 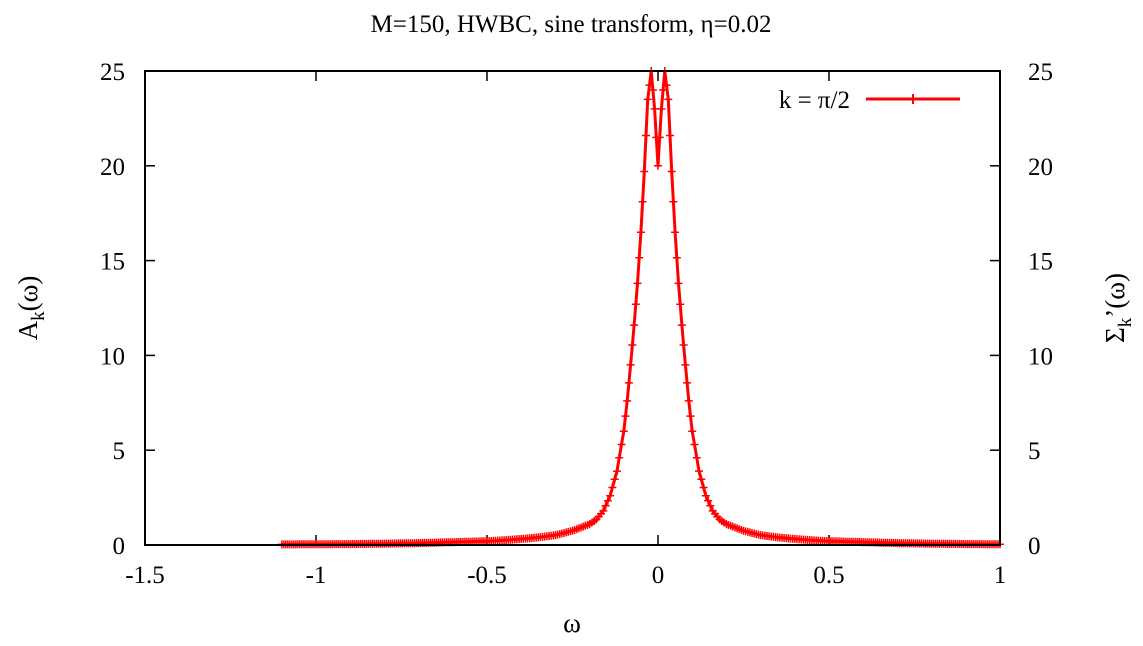 I want to click on y-tick-labels-right: 0 5 10 15 20 25, so click(x=1040, y=309).